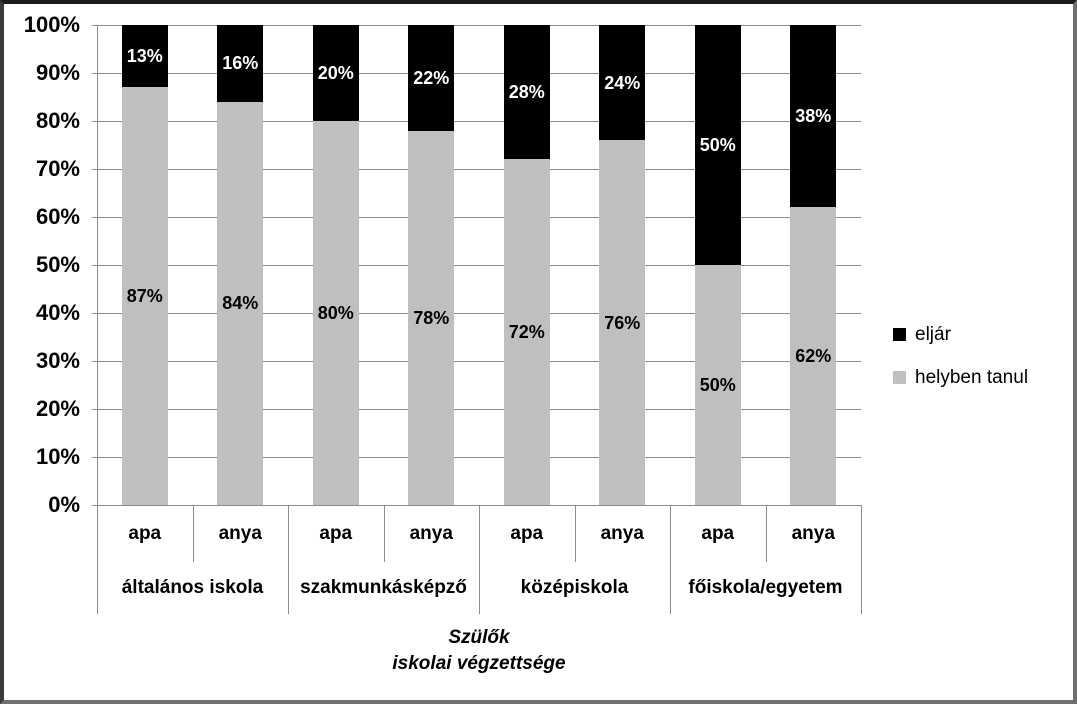 The height and width of the screenshot is (704, 1077). Describe the element at coordinates (57, 120) in the screenshot. I see `y-tick-label: 80%` at that location.